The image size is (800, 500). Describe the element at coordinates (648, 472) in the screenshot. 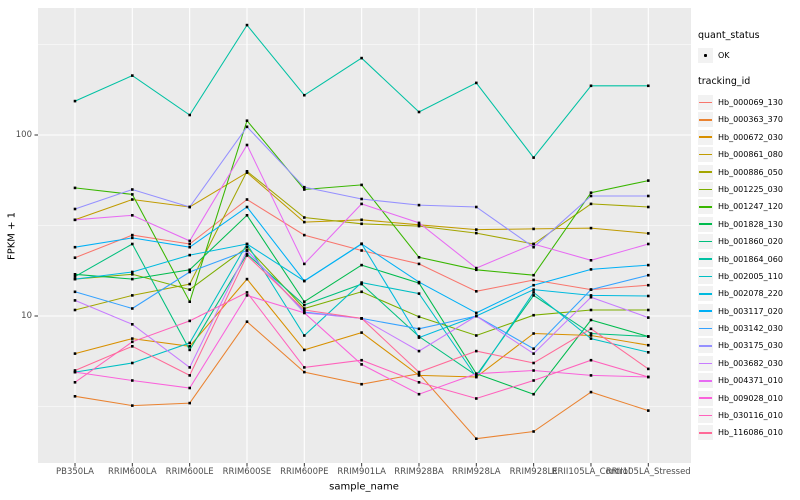

I see `x-tick-label: RRII105LA_Stressed` at that location.